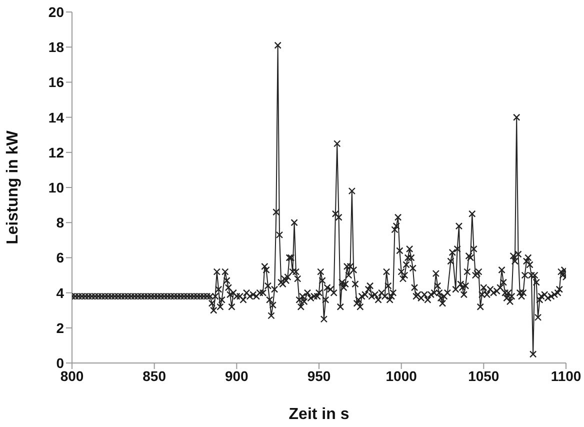 The image size is (584, 427). Describe the element at coordinates (60, 258) in the screenshot. I see `y-tick-label: 6` at that location.